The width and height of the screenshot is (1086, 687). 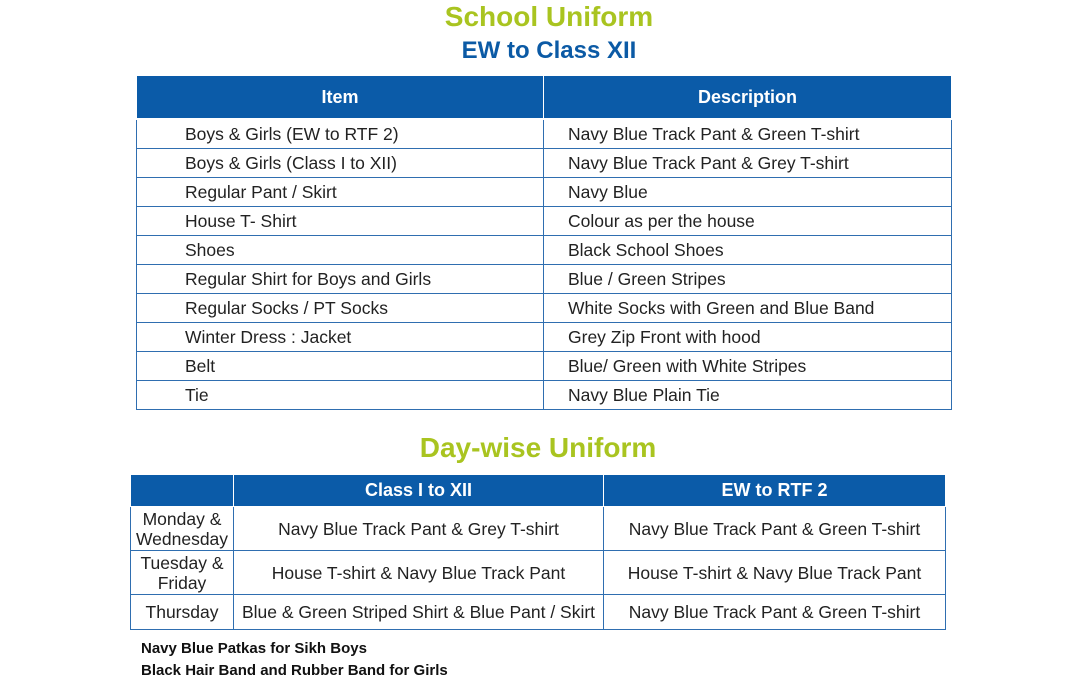 What do you see at coordinates (340, 395) in the screenshot?
I see `item-cell: Tie` at bounding box center [340, 395].